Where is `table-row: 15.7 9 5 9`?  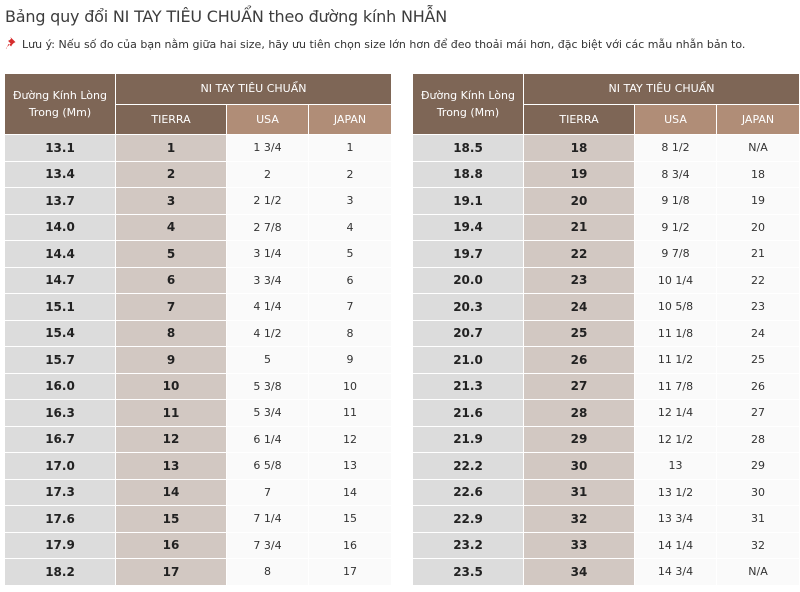
table-row: 15.7 9 5 9 is located at coordinates (198, 360).